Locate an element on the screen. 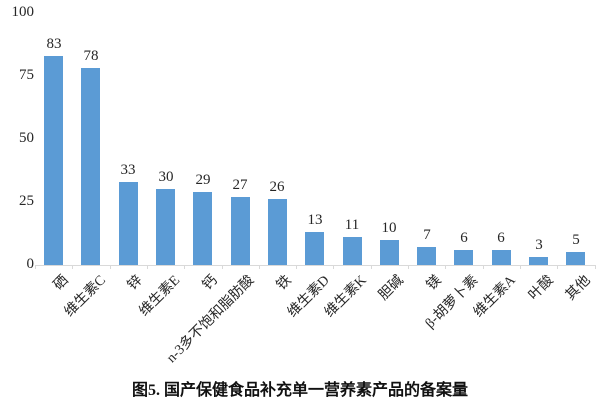 The width and height of the screenshot is (600, 408). x-axis-category-label: 其他 is located at coordinates (578, 288).